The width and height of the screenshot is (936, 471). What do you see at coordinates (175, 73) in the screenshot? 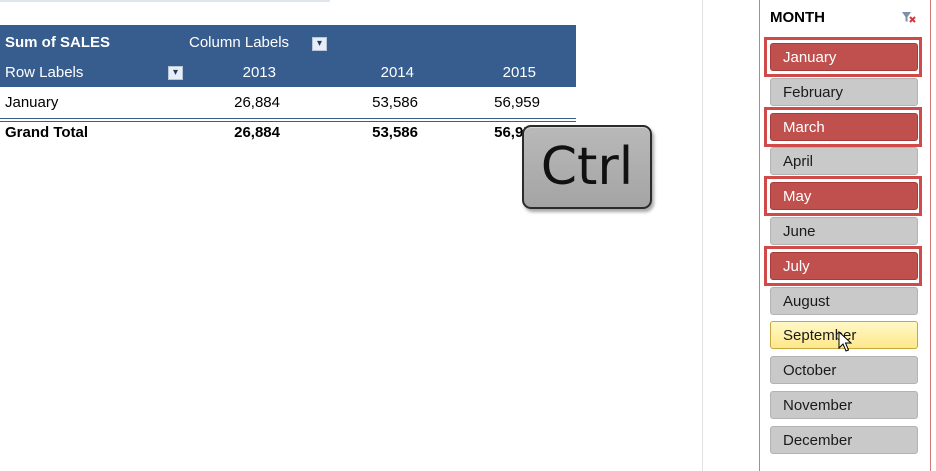
I see `row-filter-button: ▾` at bounding box center [175, 73].